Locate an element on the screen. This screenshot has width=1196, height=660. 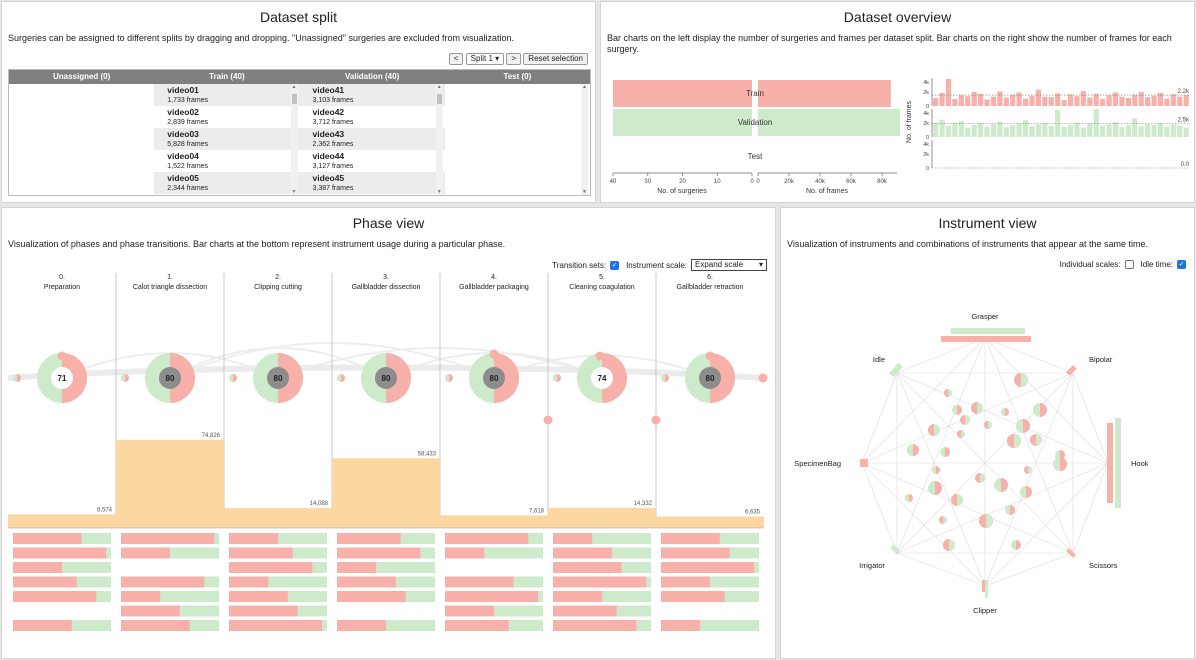
axis-tick-label: 20 is located at coordinates (682, 182).